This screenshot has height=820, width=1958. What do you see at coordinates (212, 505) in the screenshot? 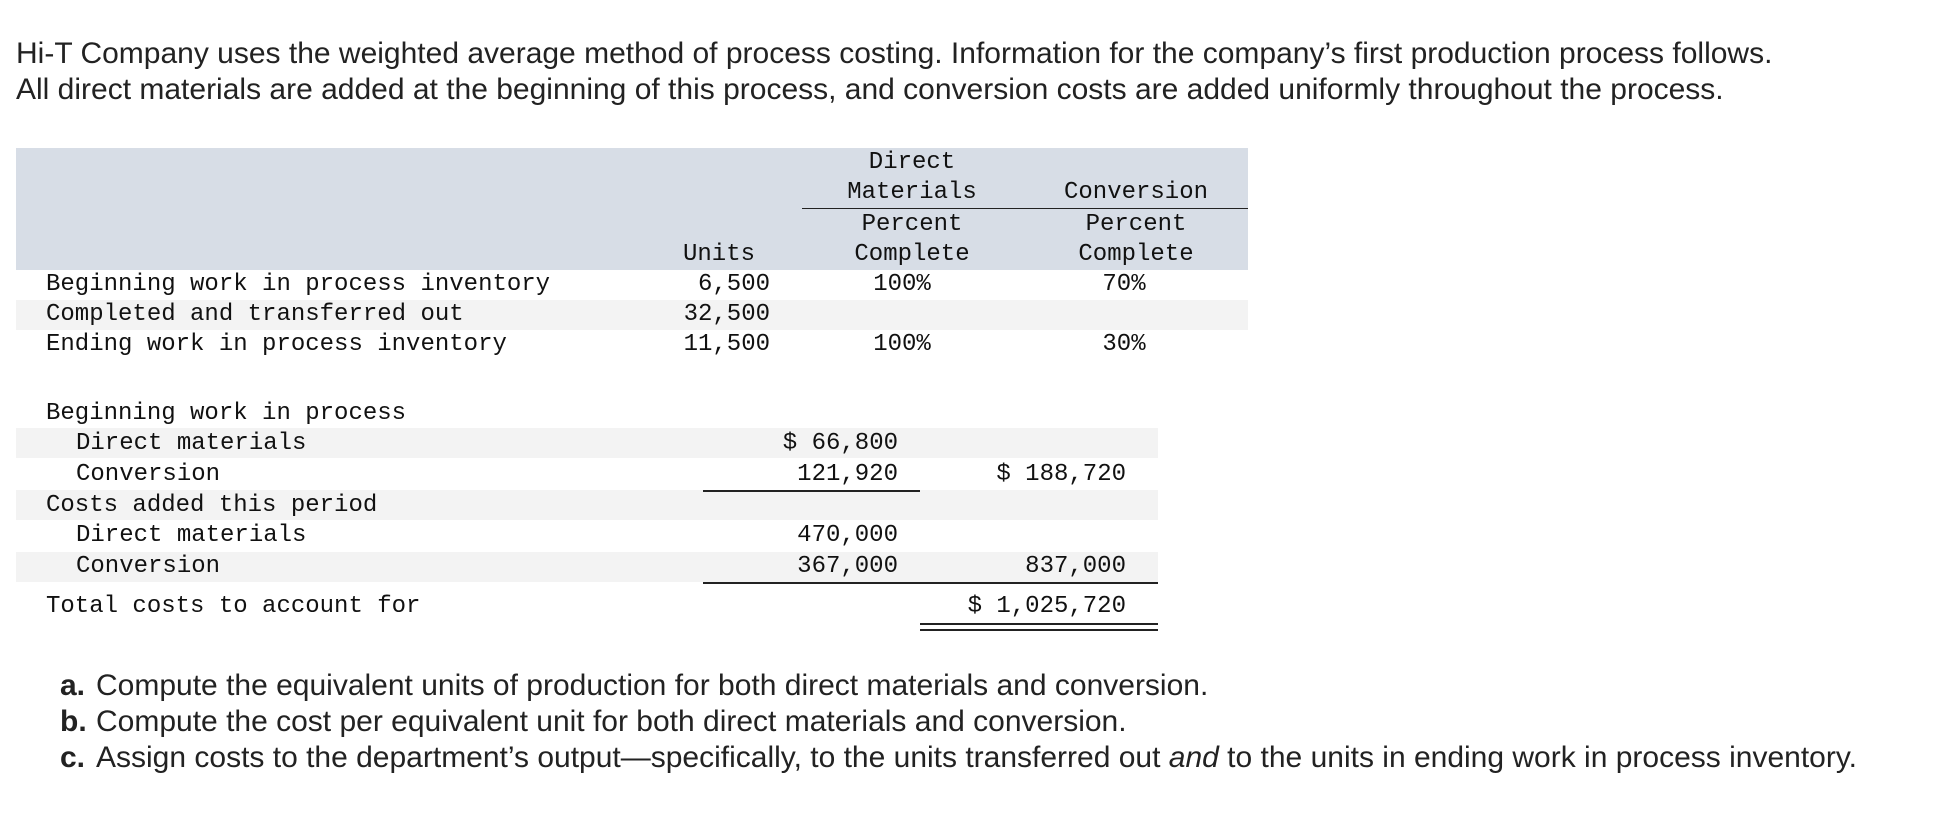
I see `cost-row-label: Costs added this period` at bounding box center [212, 505].